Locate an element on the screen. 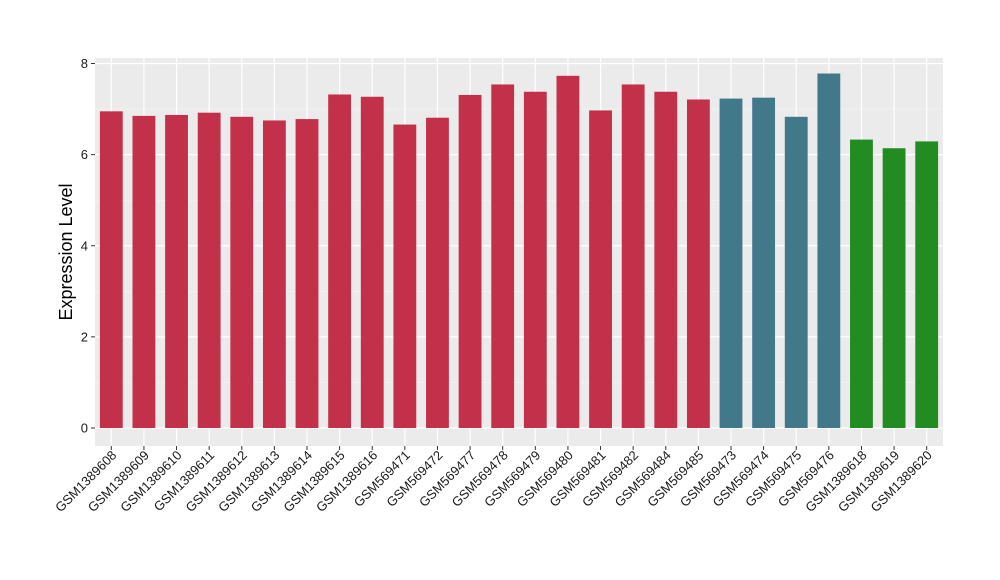 The image size is (1000, 580). y-axis: 0 2 4 6 8 is located at coordinates (88, 246).